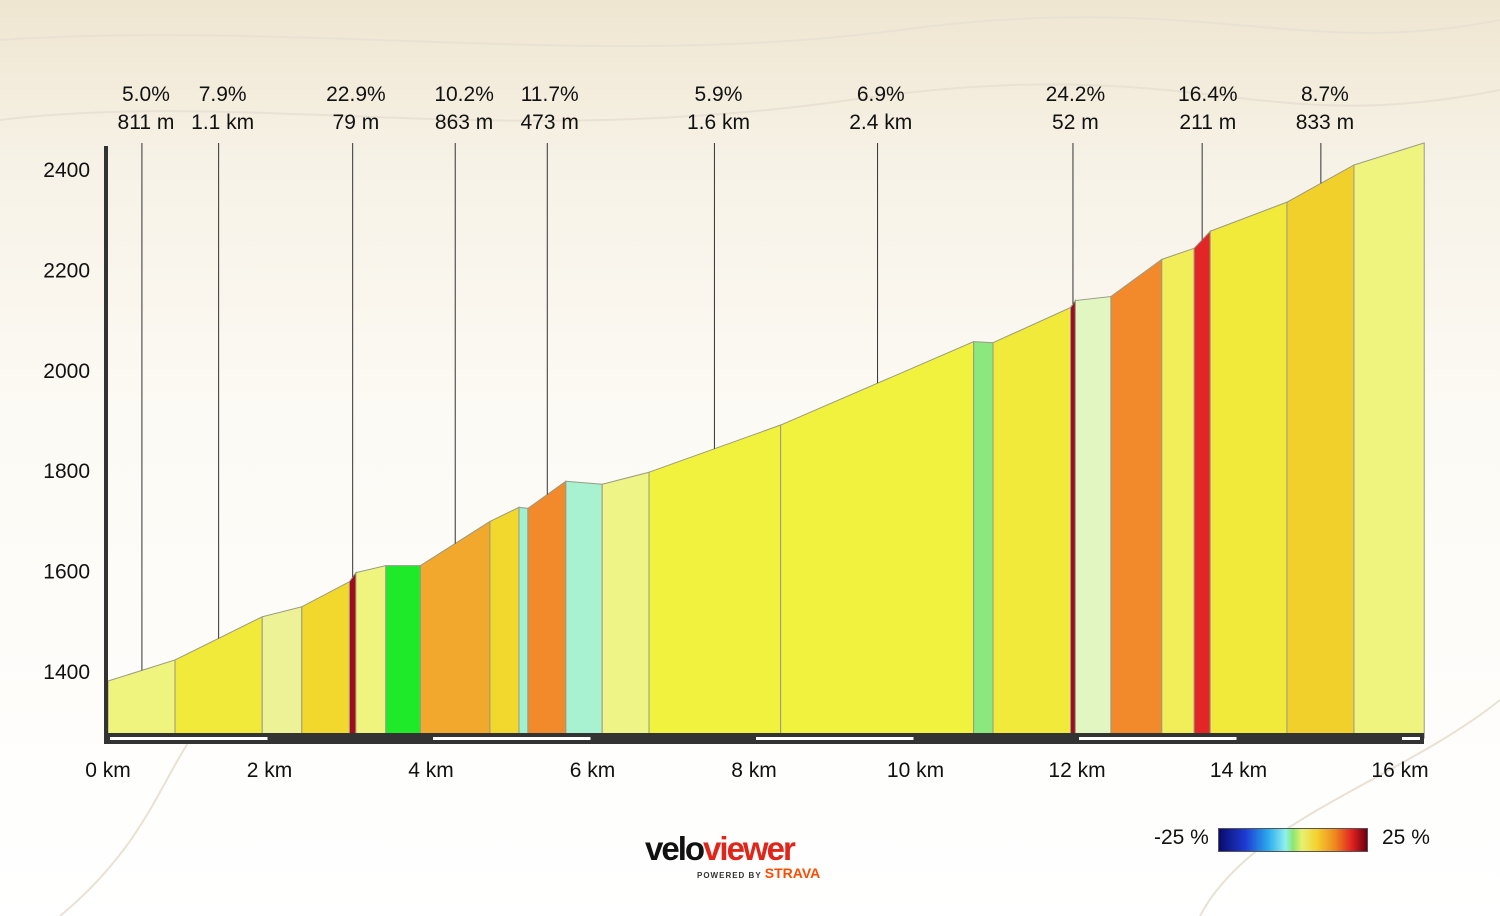  Describe the element at coordinates (270, 770) in the screenshot. I see `x-tick-label-2: 2 km` at that location.